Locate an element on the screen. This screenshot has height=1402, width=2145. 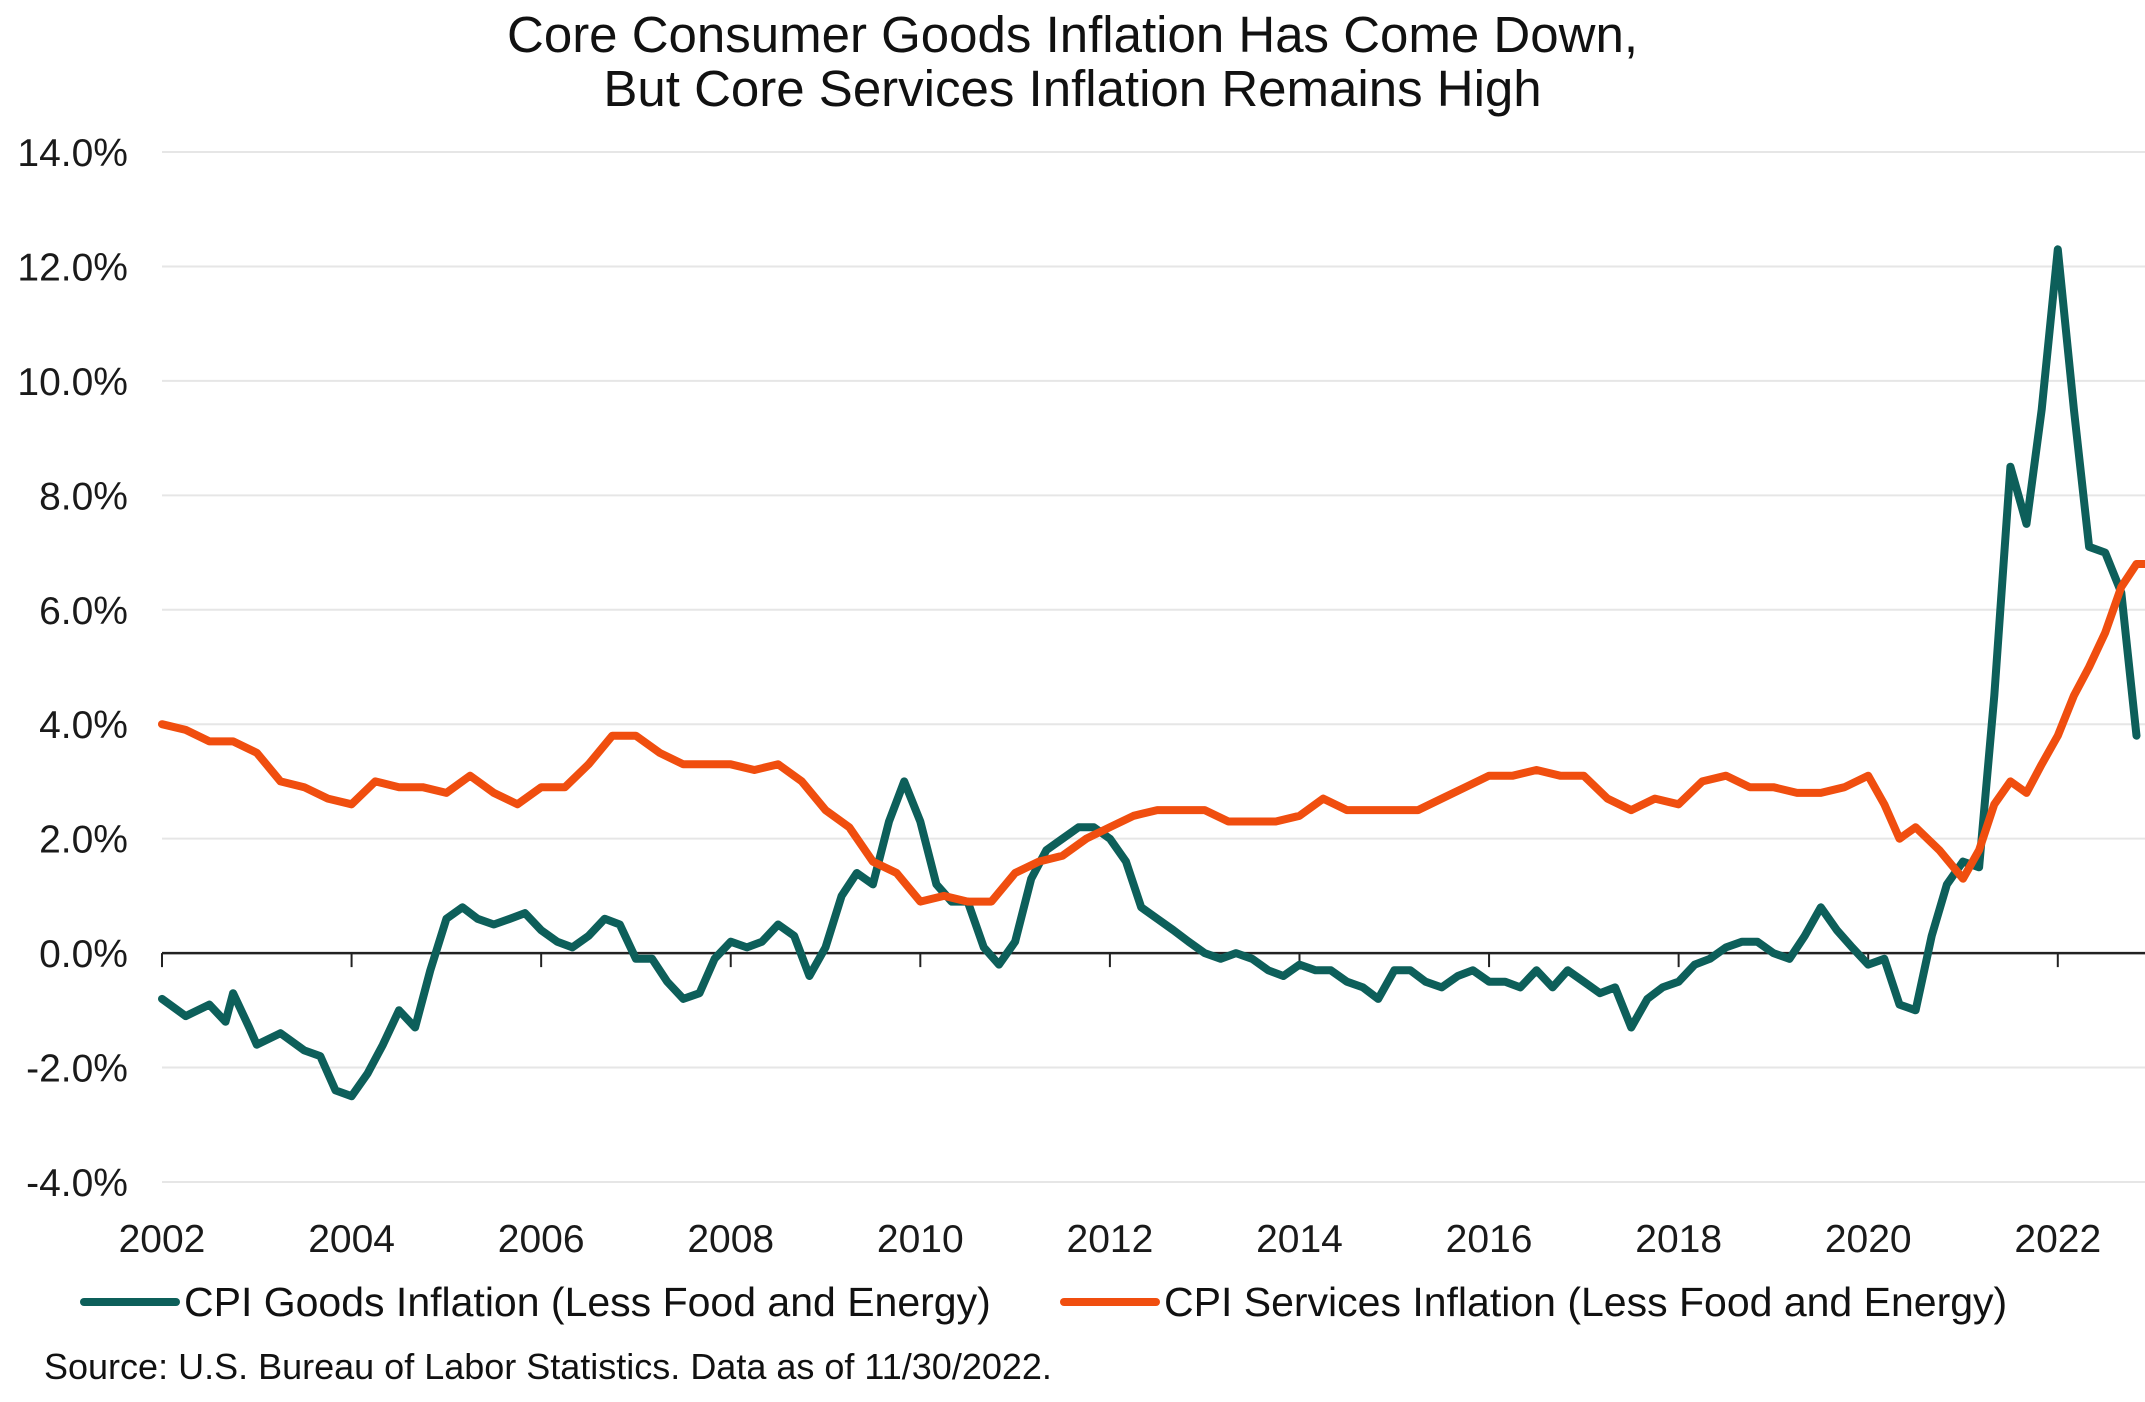
y-tick-label: 12.0% is located at coordinates (72, 267).